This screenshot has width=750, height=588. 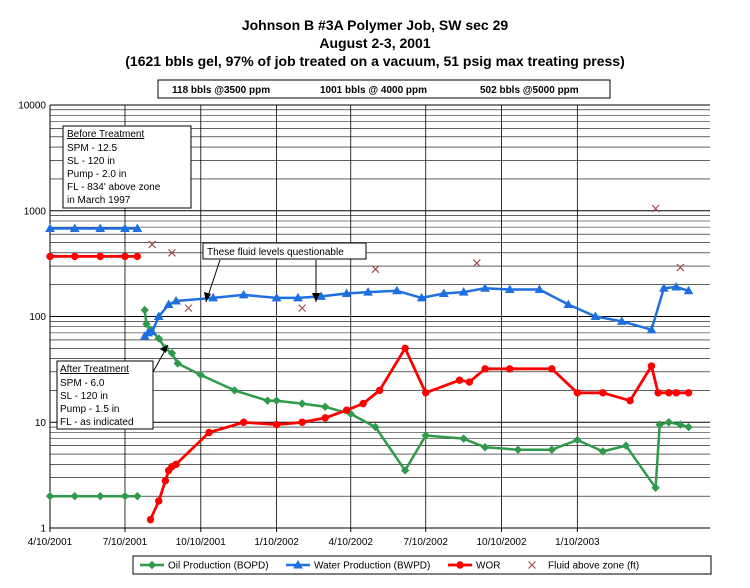 What do you see at coordinates (593, 566) in the screenshot?
I see `legend-label: Fluid above zone (ft)` at bounding box center [593, 566].